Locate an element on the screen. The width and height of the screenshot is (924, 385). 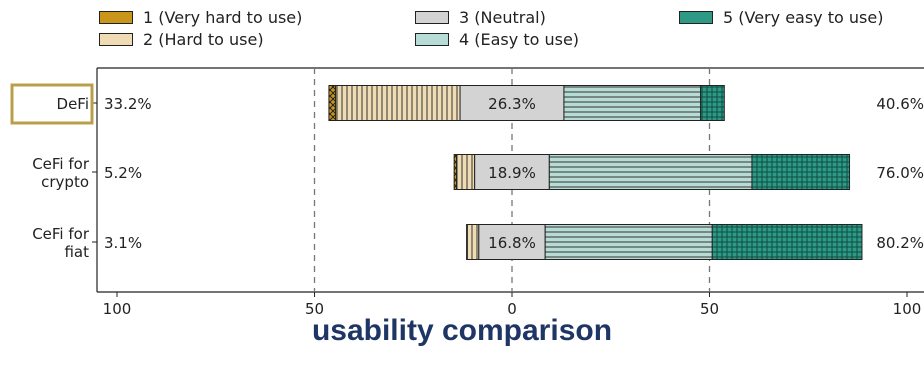
xtick-label-4: 100 is located at coordinates (907, 309).